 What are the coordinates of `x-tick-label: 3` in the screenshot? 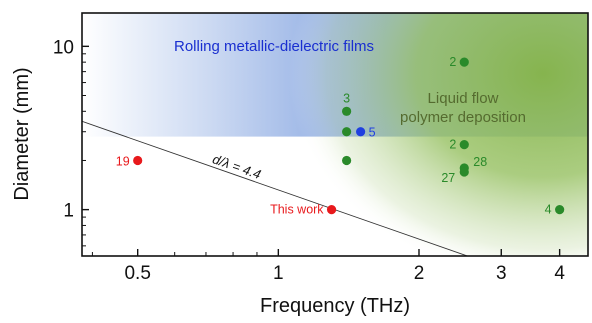 It's located at (501, 273).